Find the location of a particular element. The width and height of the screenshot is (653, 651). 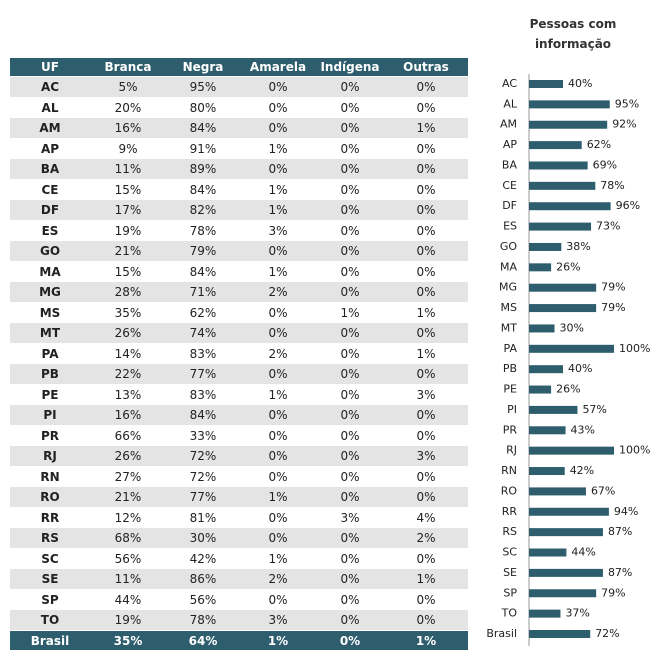

y-tick-label: RJ is located at coordinates (511, 450).